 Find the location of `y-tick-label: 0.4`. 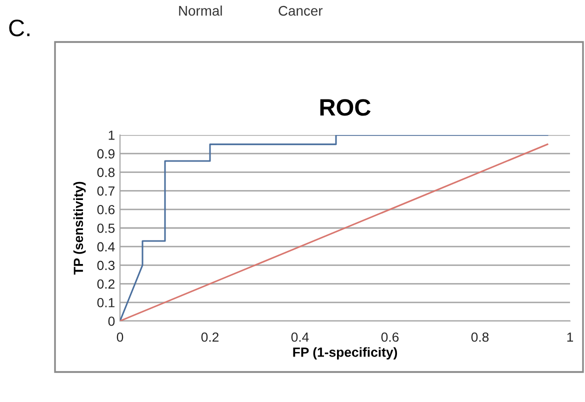

y-tick-label: 0.4 is located at coordinates (106, 247).